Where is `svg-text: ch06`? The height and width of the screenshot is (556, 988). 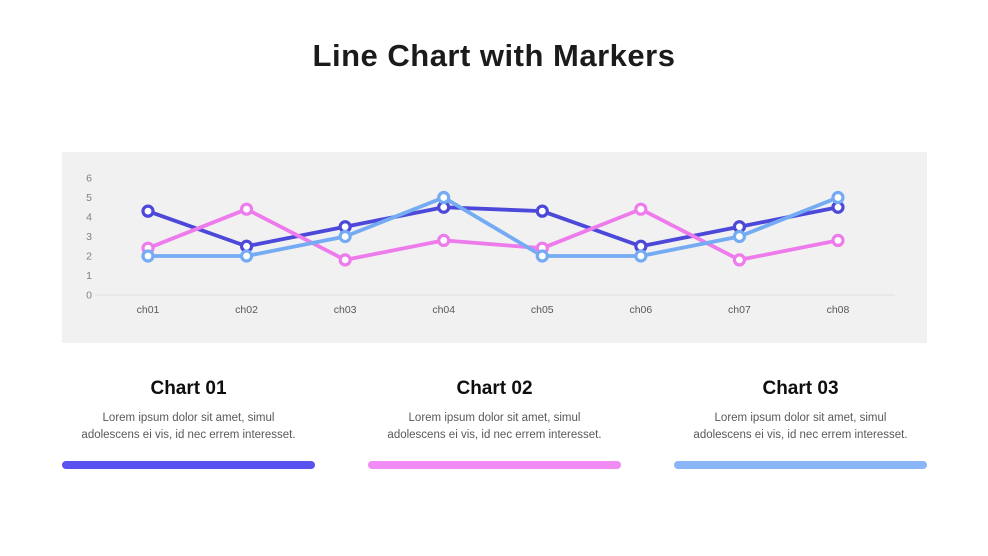
svg-text: ch06 is located at coordinates (640, 310).